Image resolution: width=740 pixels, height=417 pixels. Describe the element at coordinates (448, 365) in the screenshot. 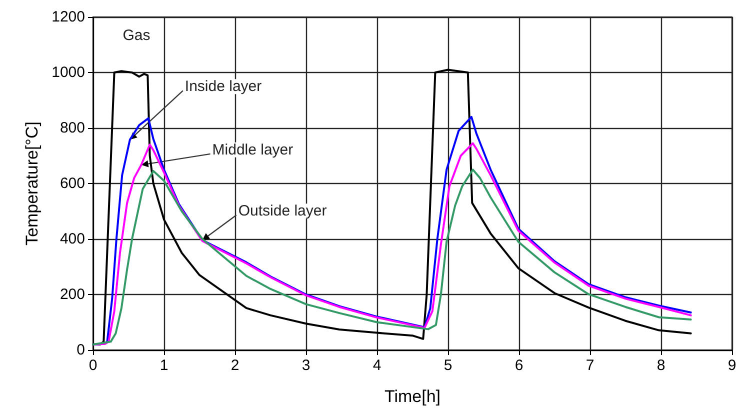

I see `x-tick-label: 5` at that location.